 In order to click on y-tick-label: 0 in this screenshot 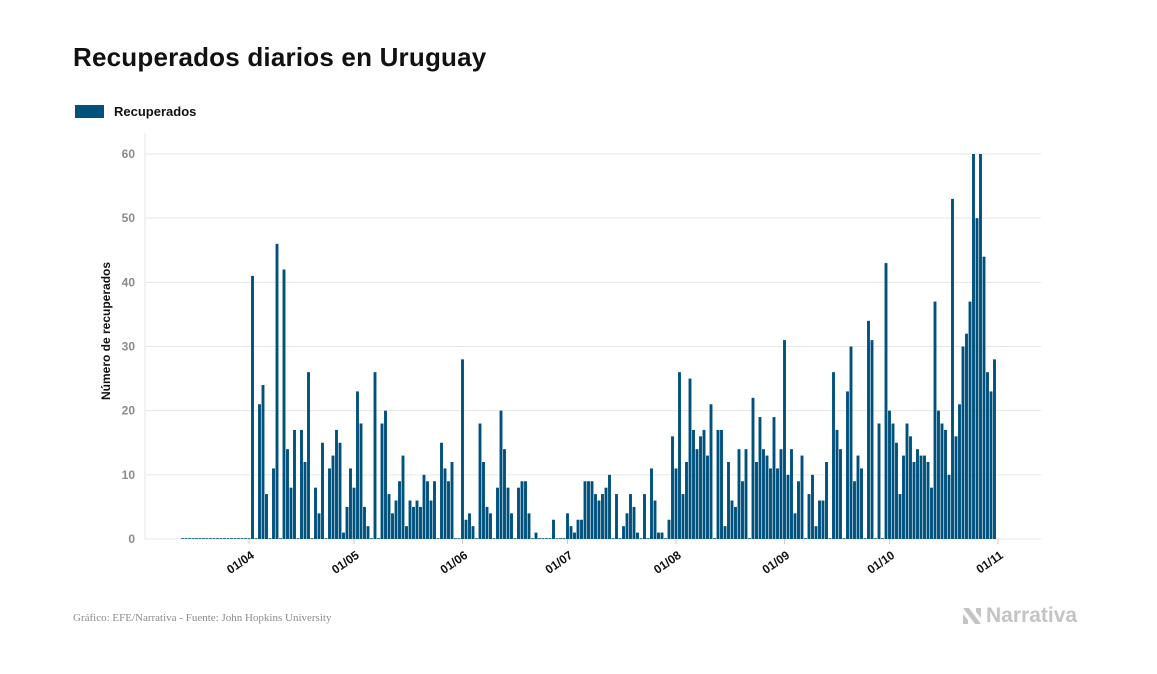, I will do `click(131, 539)`.